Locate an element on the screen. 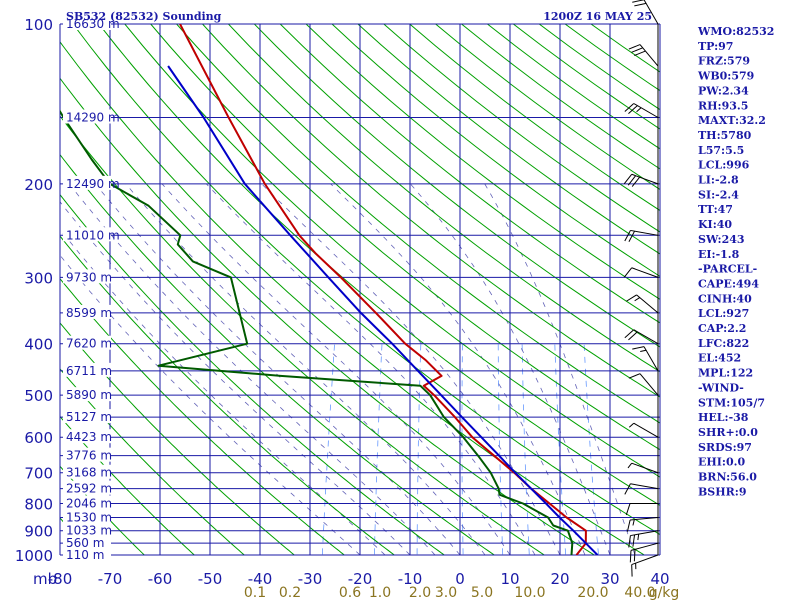  stability-index: PW:2.34 is located at coordinates (723, 90).